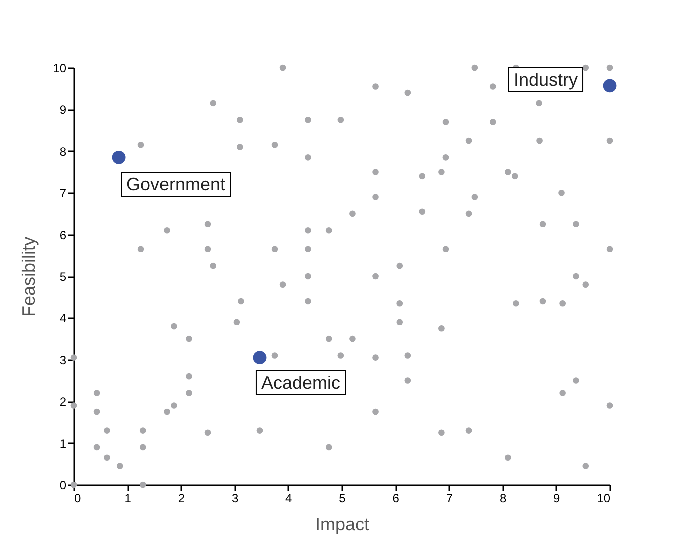 This screenshot has width=691, height=546. What do you see at coordinates (450, 499) in the screenshot?
I see `x-tick-label: 7` at bounding box center [450, 499].